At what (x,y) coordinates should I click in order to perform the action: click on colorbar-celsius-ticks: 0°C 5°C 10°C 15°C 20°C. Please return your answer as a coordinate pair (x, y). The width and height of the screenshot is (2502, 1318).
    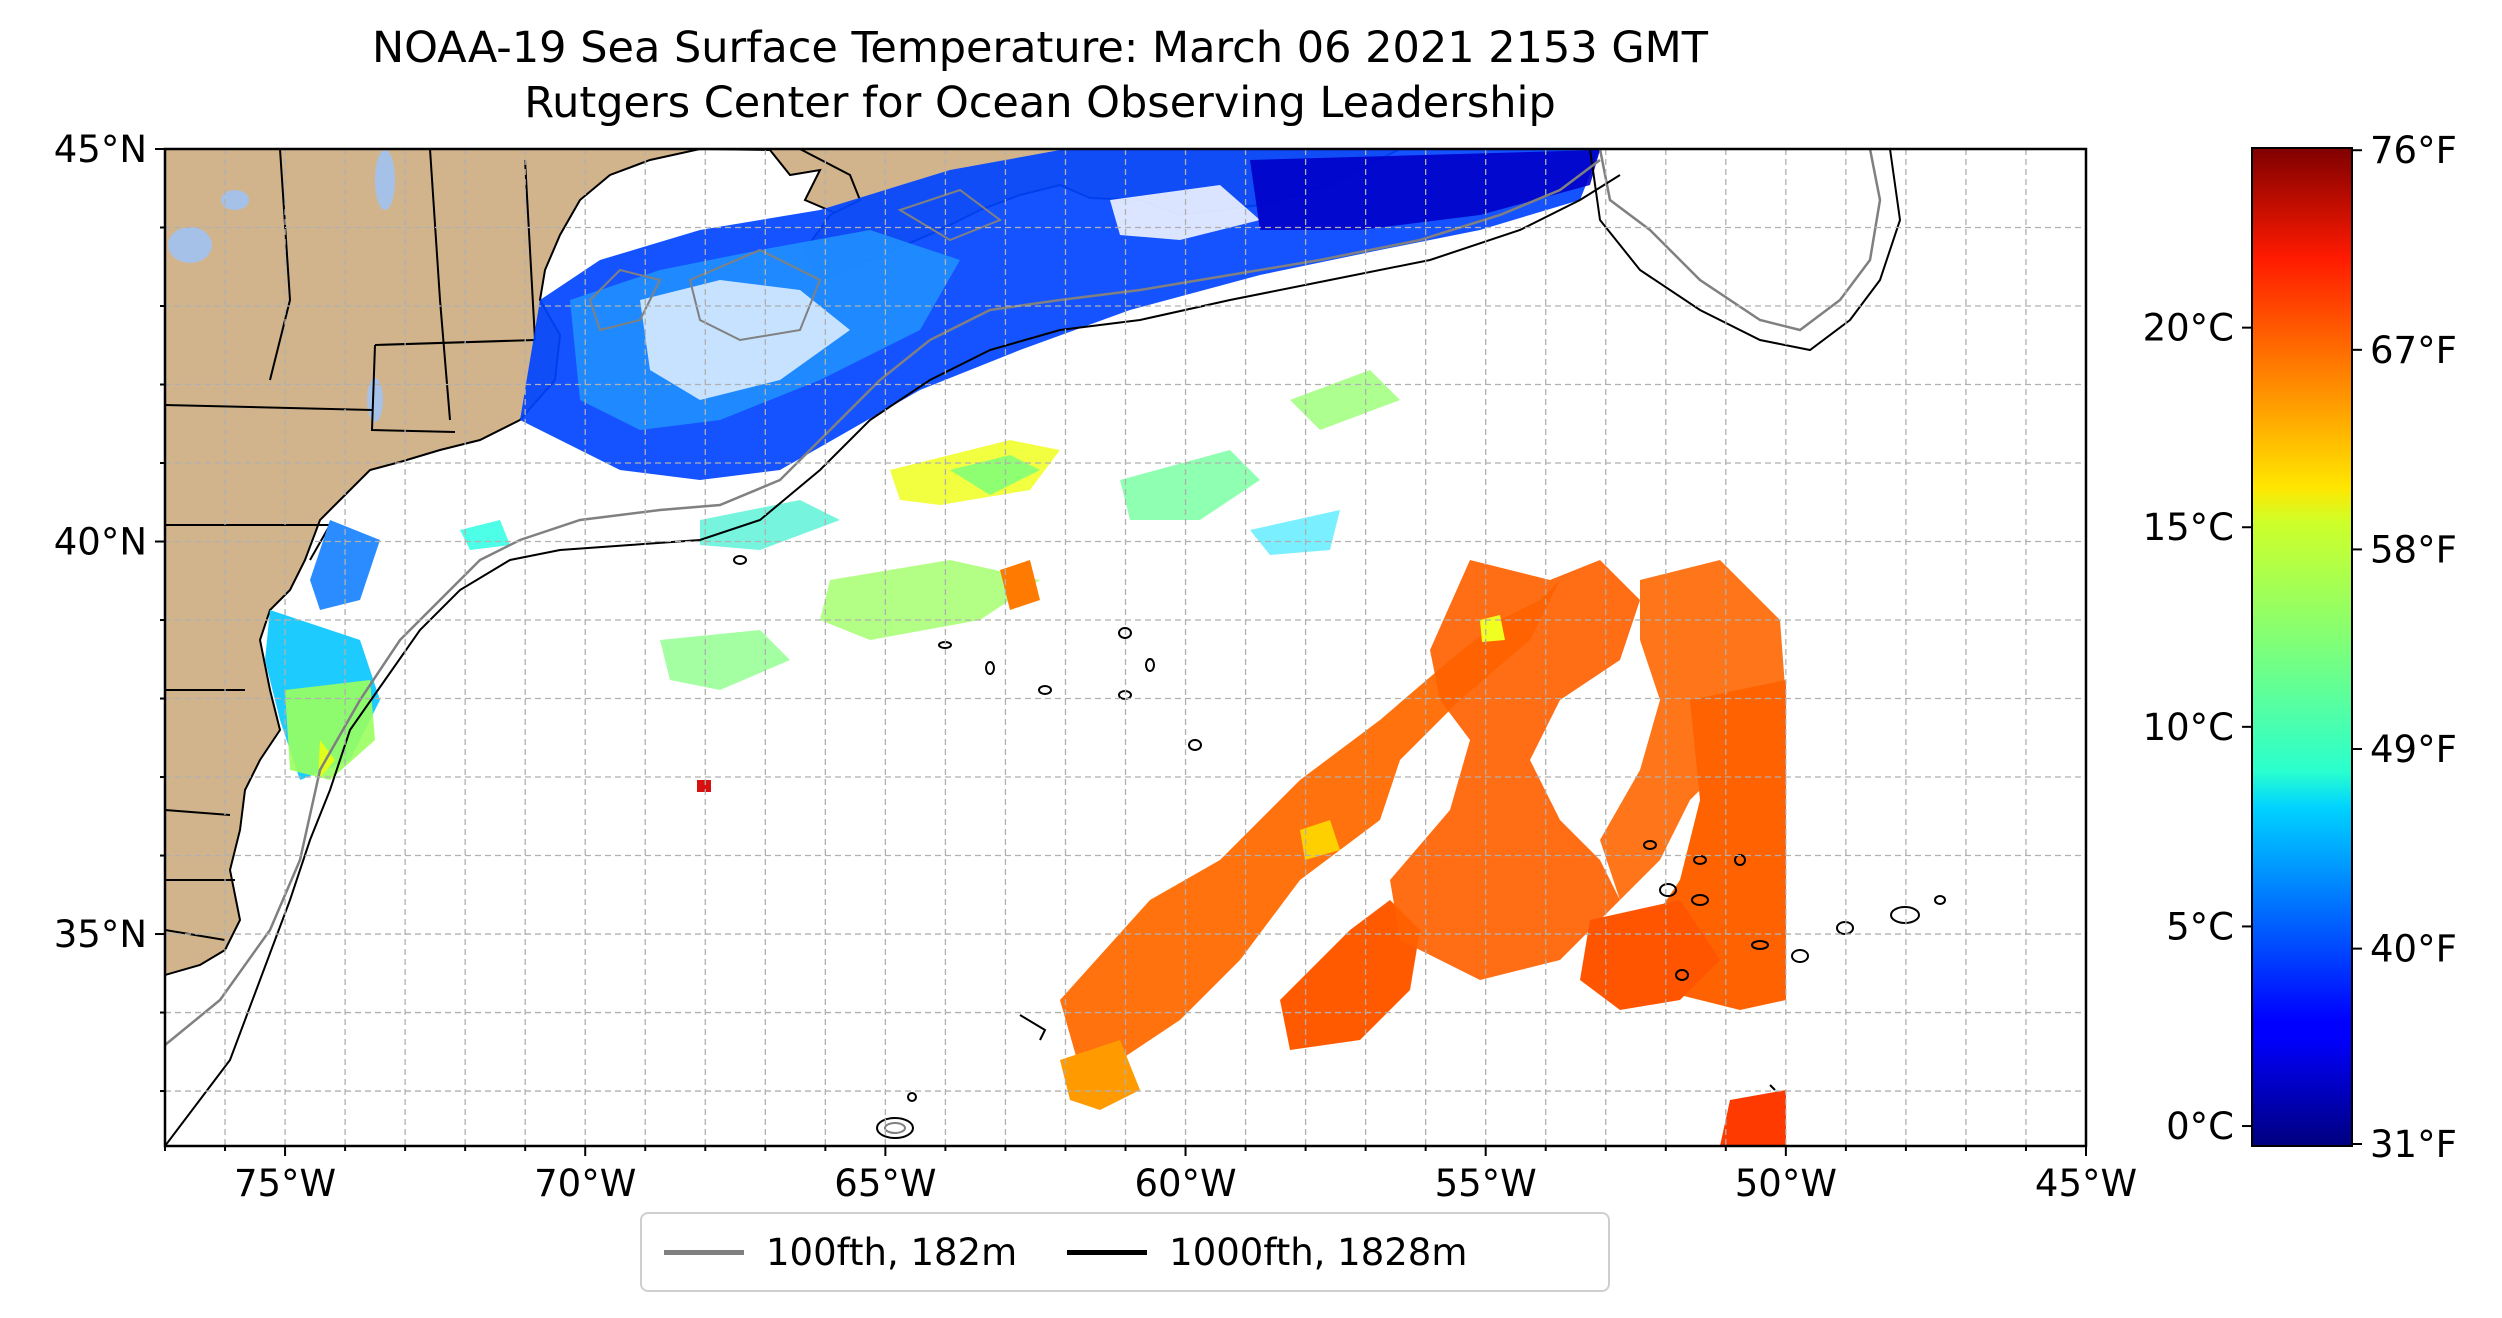
    Looking at the image, I should click on (2197, 727).